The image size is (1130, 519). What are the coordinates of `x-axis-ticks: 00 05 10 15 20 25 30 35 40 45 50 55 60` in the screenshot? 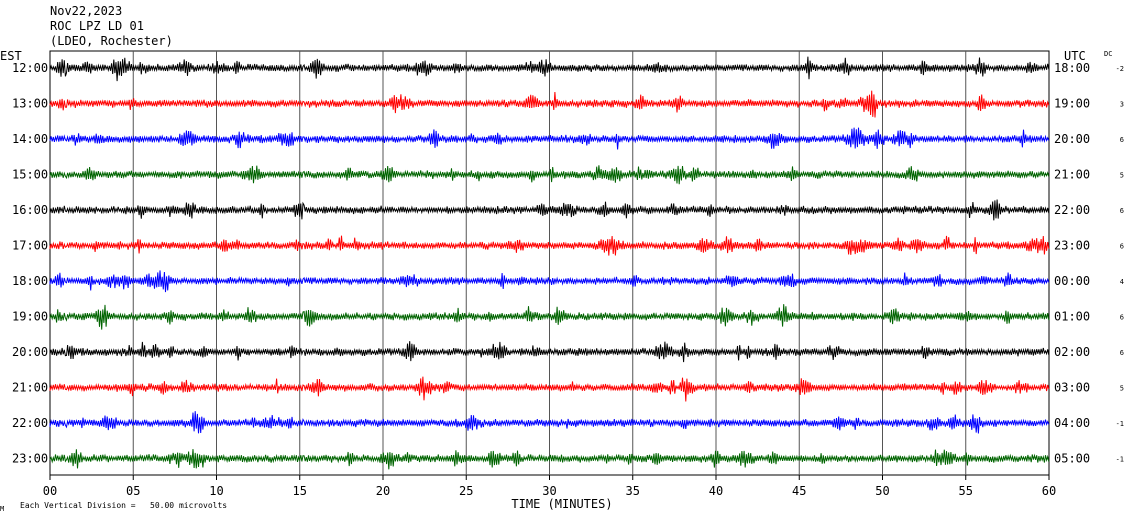 It's located at (549, 486).